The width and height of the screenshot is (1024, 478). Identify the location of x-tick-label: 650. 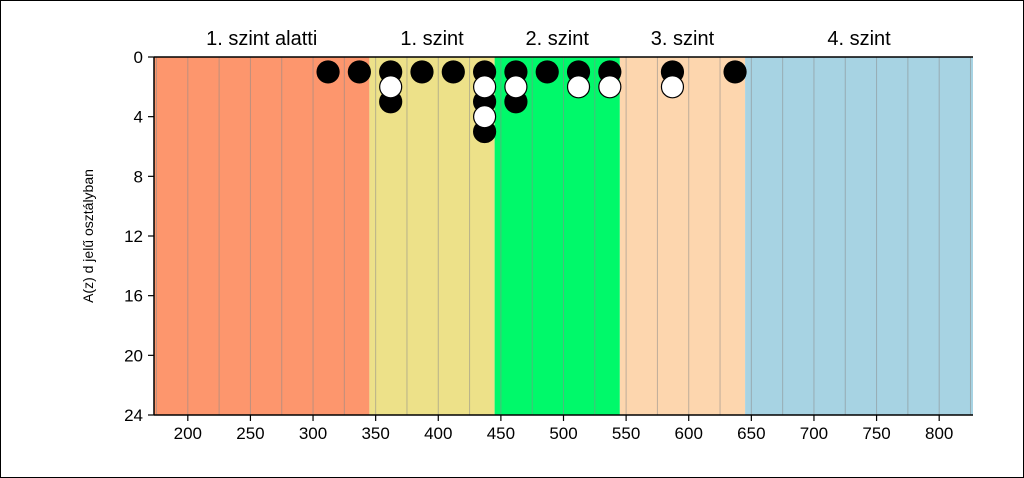
(751, 433).